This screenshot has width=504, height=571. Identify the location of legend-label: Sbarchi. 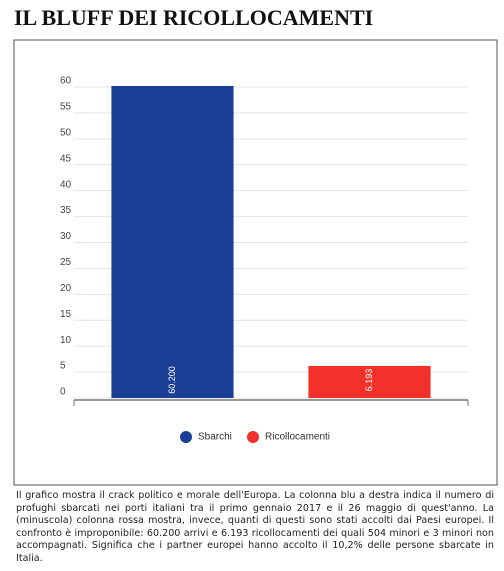
(215, 437).